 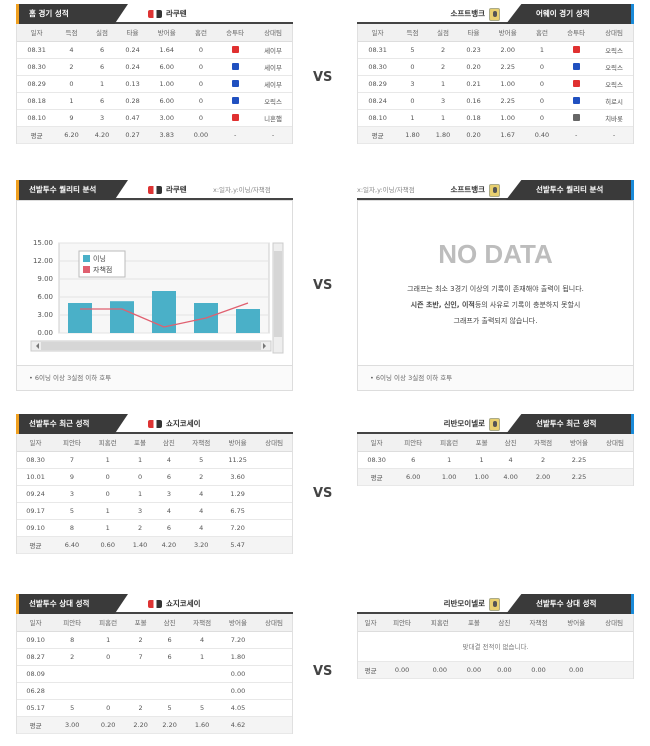 What do you see at coordinates (511, 443) in the screenshot?
I see `column-header: 삼진` at bounding box center [511, 443].